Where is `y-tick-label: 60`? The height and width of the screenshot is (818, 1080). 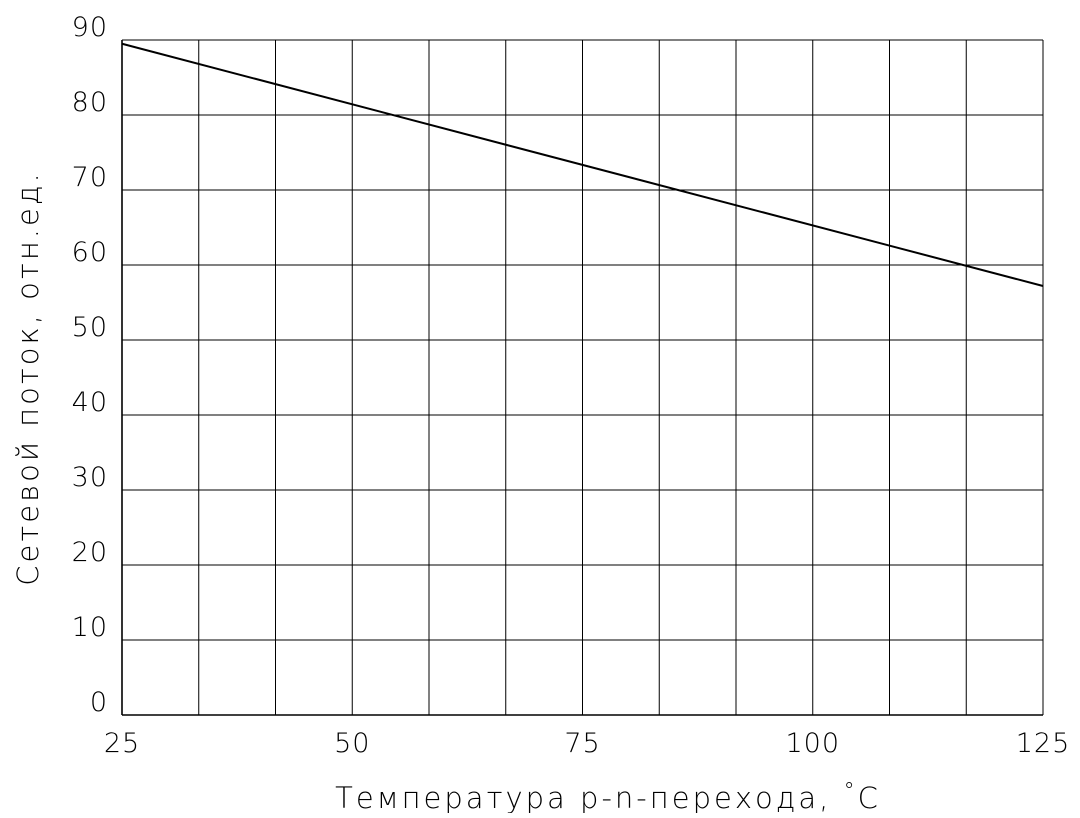
y-tick-label: 60 is located at coordinates (90, 252).